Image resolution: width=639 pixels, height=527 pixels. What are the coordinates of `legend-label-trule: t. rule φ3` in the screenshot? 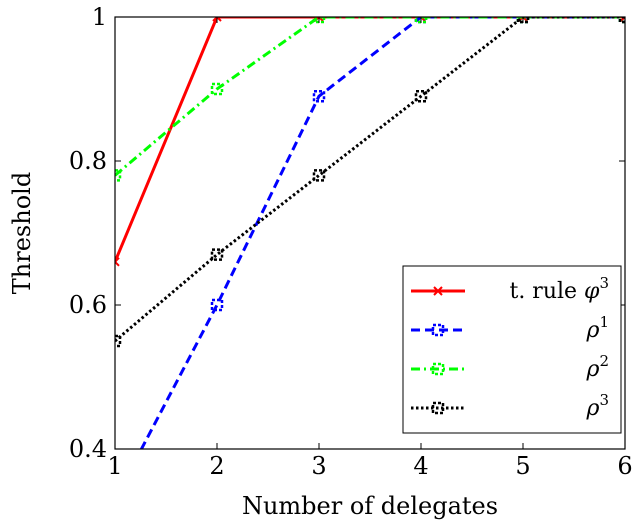 It's located at (559, 289).